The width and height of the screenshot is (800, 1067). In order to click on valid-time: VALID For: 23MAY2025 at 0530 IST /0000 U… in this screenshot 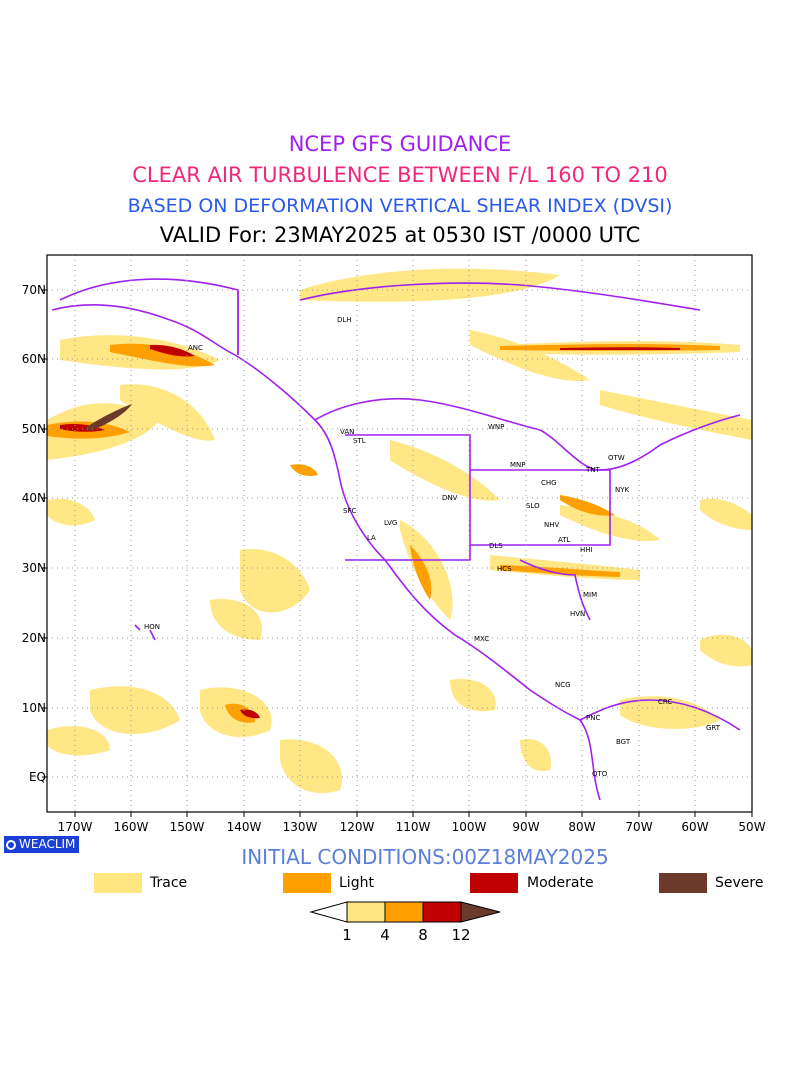, I will do `click(400, 235)`.